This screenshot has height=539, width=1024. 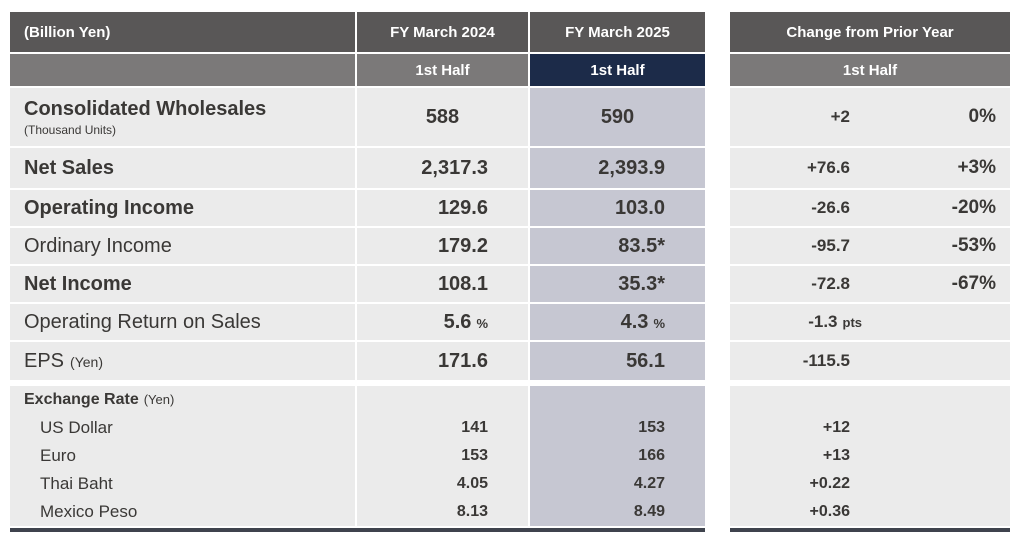 I want to click on exchange-2025-column: 153 166 4.27 8.49, so click(x=617, y=456).